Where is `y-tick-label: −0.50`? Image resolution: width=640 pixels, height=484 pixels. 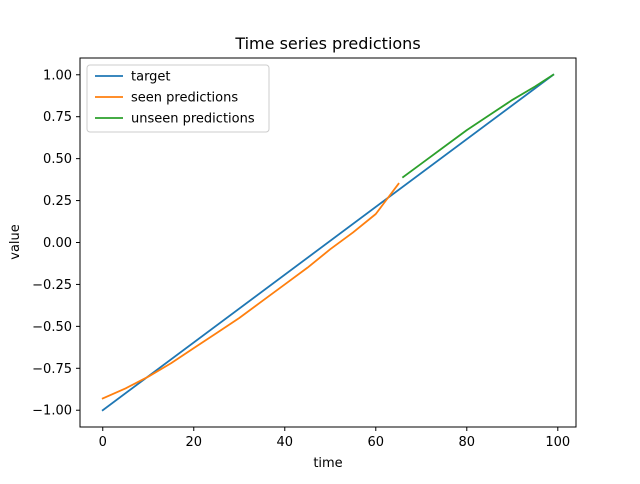
y-tick-label: −0.50 is located at coordinates (52, 327).